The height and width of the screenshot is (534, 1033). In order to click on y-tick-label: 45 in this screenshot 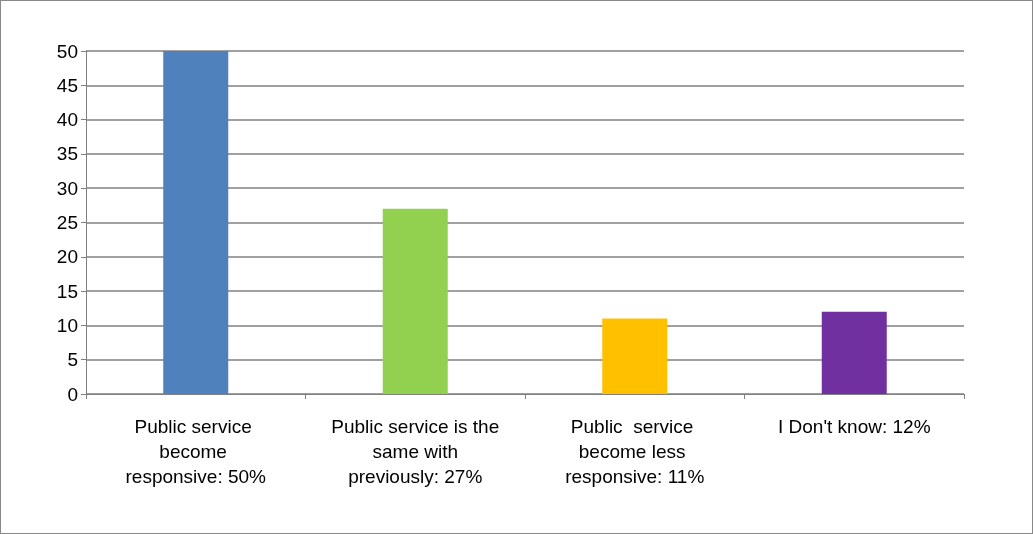, I will do `click(67, 85)`.